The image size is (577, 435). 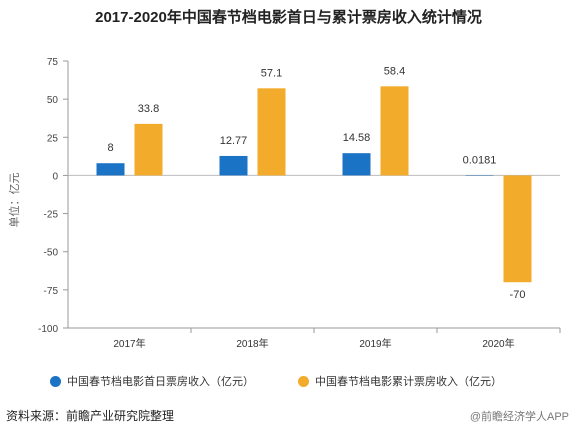 What do you see at coordinates (53, 138) in the screenshot?
I see `y-tick-label: 25` at bounding box center [53, 138].